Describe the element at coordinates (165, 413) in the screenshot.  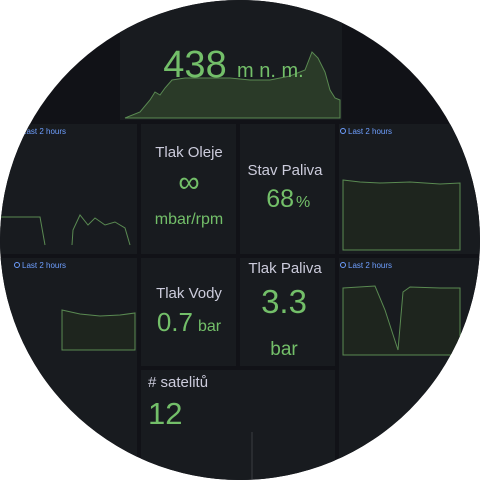
I see `panel-value: 12` at that location.